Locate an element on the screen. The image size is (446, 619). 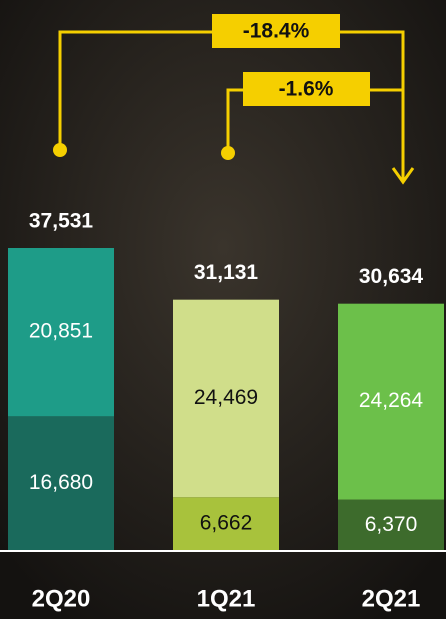
value-label: 6,370 is located at coordinates (391, 524).